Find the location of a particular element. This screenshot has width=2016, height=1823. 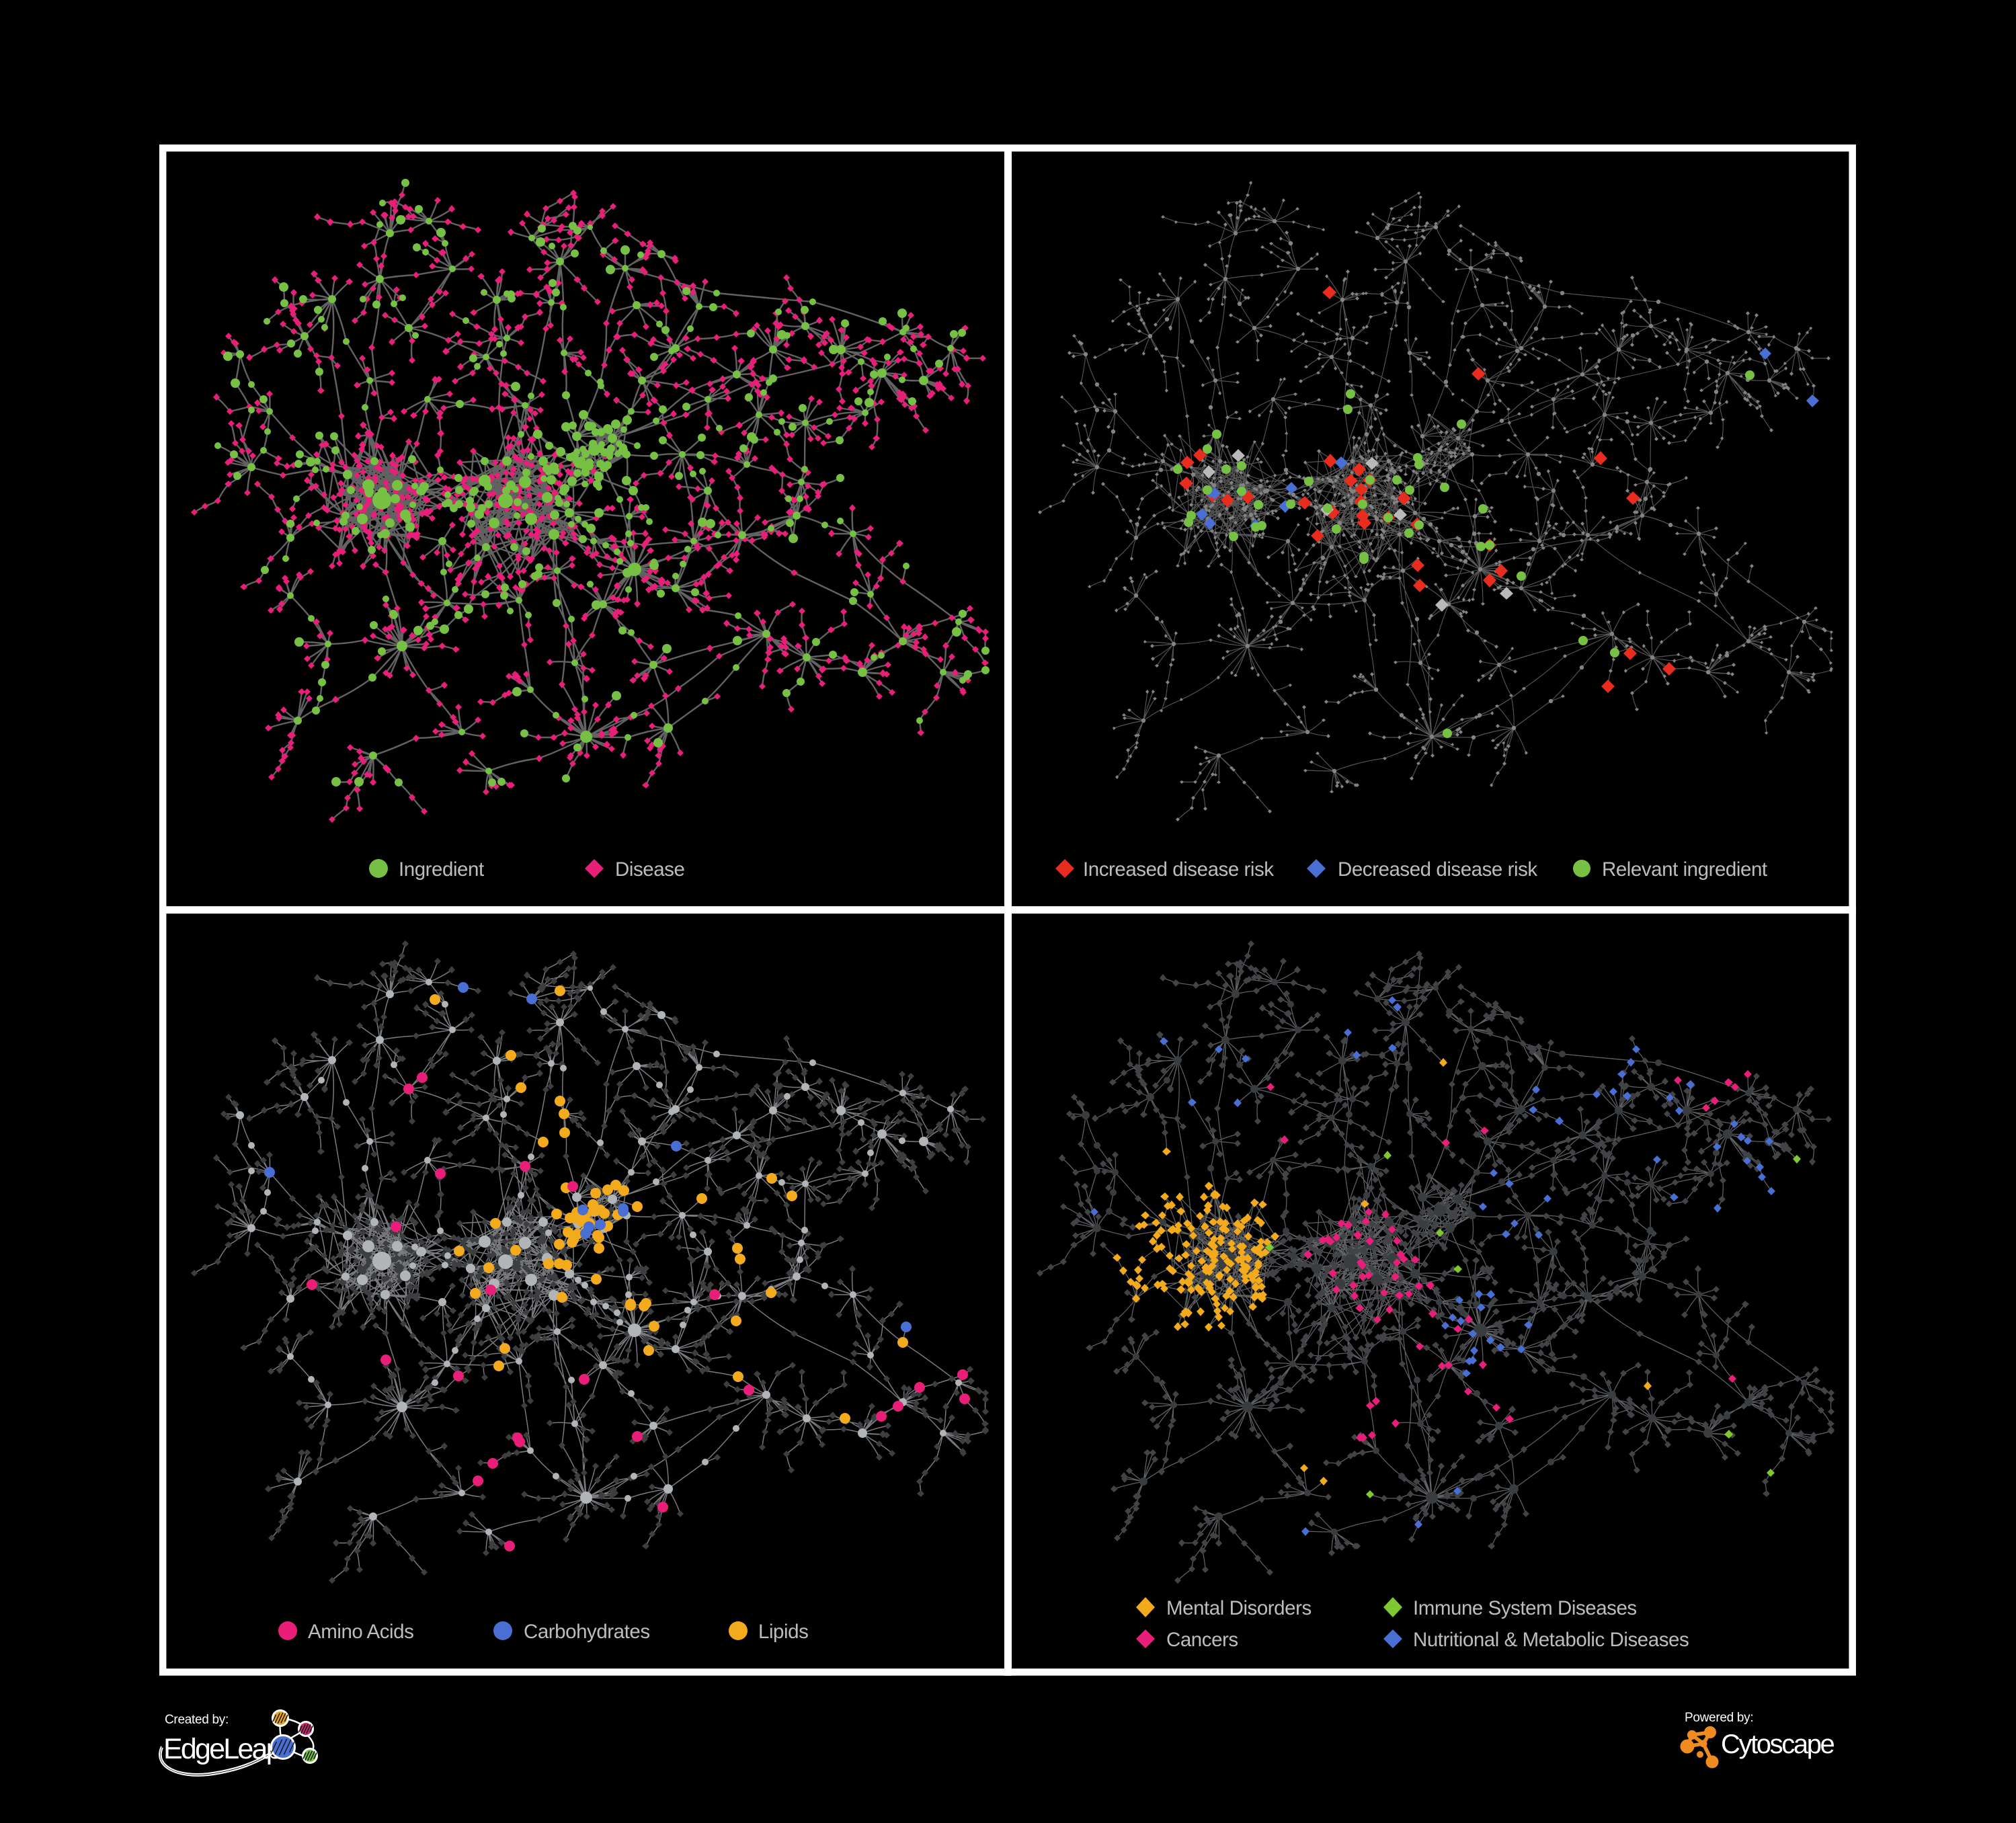

svg-text: Immune System Diseases is located at coordinates (1525, 1608).